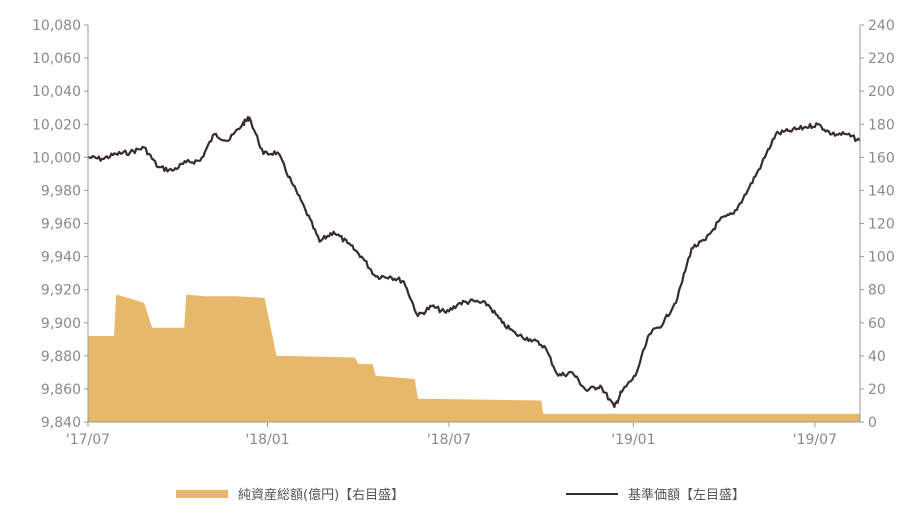 The height and width of the screenshot is (505, 904). What do you see at coordinates (88, 440) in the screenshot?
I see `x-tick-label: '17/07` at bounding box center [88, 440].